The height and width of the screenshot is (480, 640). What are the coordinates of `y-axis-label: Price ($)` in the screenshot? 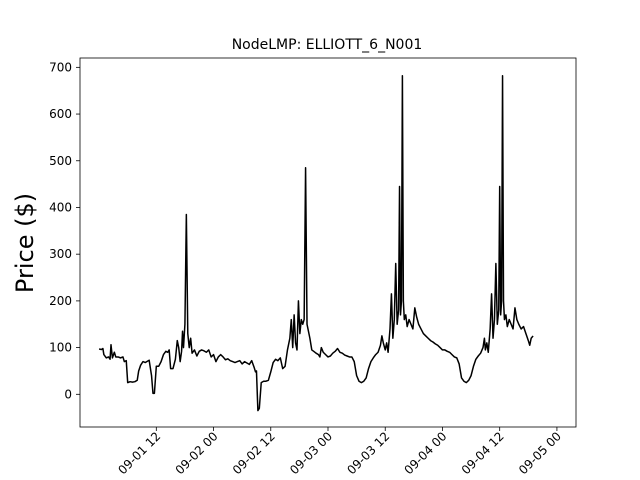 It's located at (25, 243).